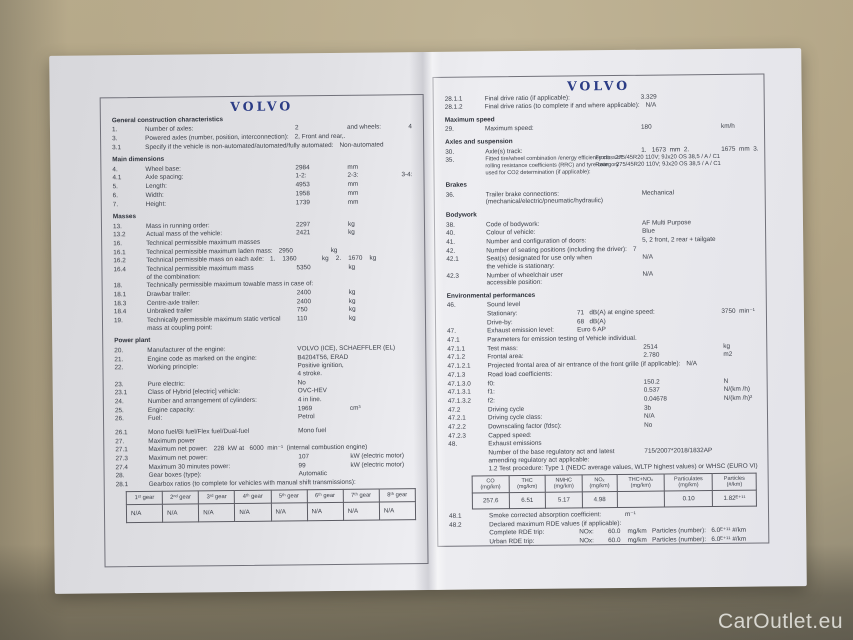  Describe the element at coordinates (119, 419) in the screenshot. I see `row-number: 26.` at that location.